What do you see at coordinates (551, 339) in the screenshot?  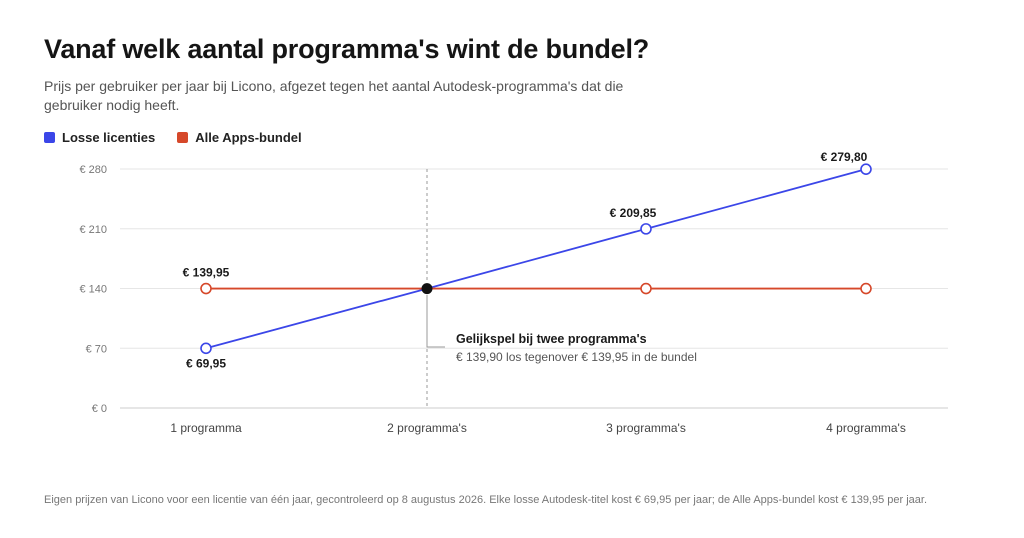 I see `annotation-title: Gelijkspel bij twee programma's` at bounding box center [551, 339].